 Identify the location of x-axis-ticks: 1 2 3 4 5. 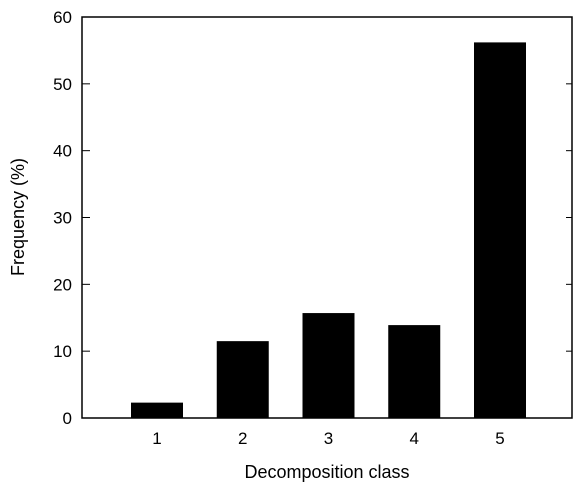
(328, 430).